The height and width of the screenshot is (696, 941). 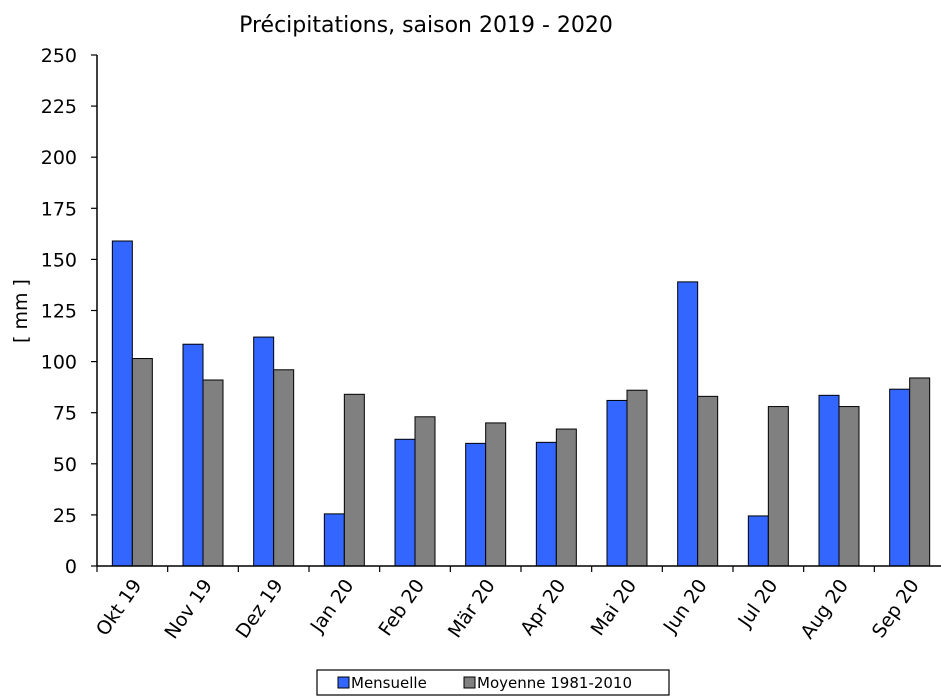 I want to click on x-tick-label: Okt 19, so click(x=119, y=607).